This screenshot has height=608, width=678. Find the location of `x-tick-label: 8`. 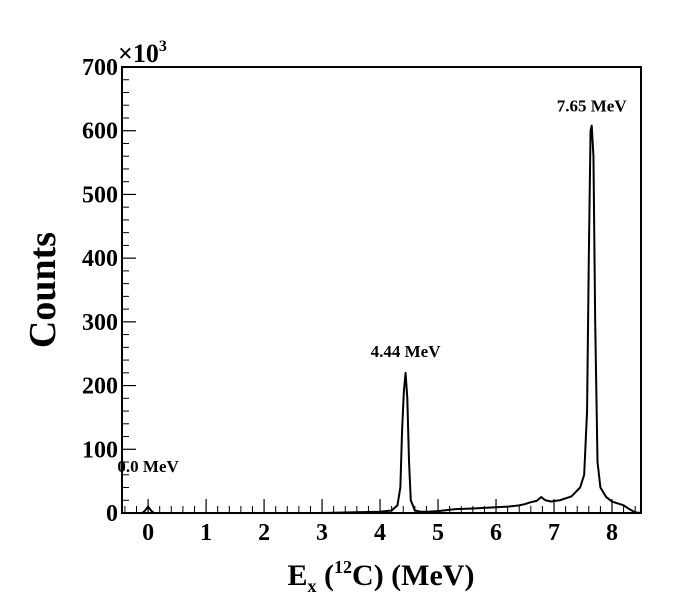

x-tick-label: 8 is located at coordinates (612, 533).